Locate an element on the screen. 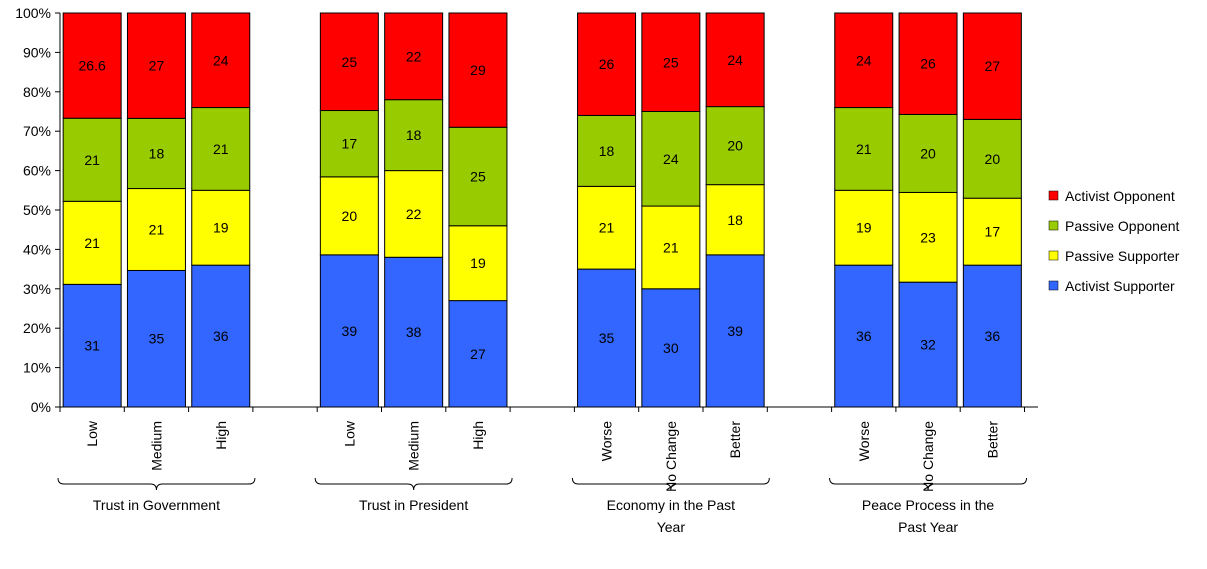  data-label: 29 is located at coordinates (478, 70).